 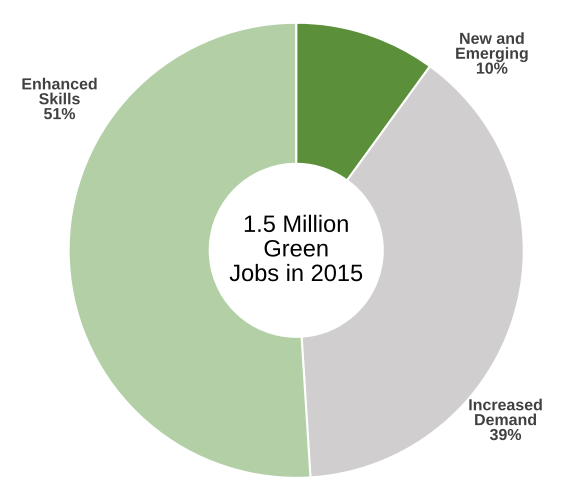 I want to click on slice-label: Increased Demand, so click(x=505, y=412).